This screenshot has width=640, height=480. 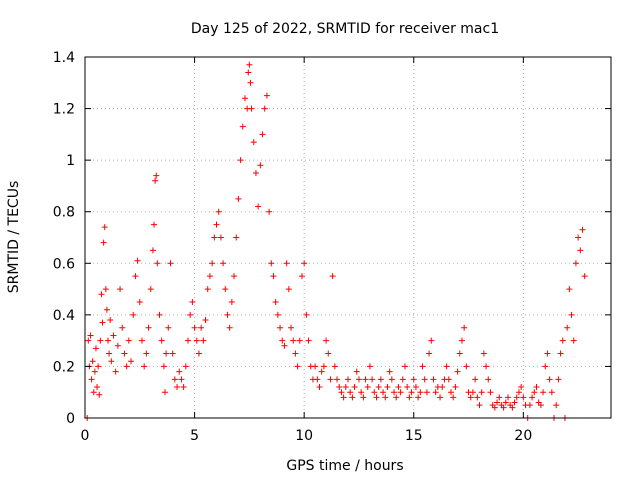 What do you see at coordinates (85, 436) in the screenshot?
I see `x-tick-label: 0` at bounding box center [85, 436].